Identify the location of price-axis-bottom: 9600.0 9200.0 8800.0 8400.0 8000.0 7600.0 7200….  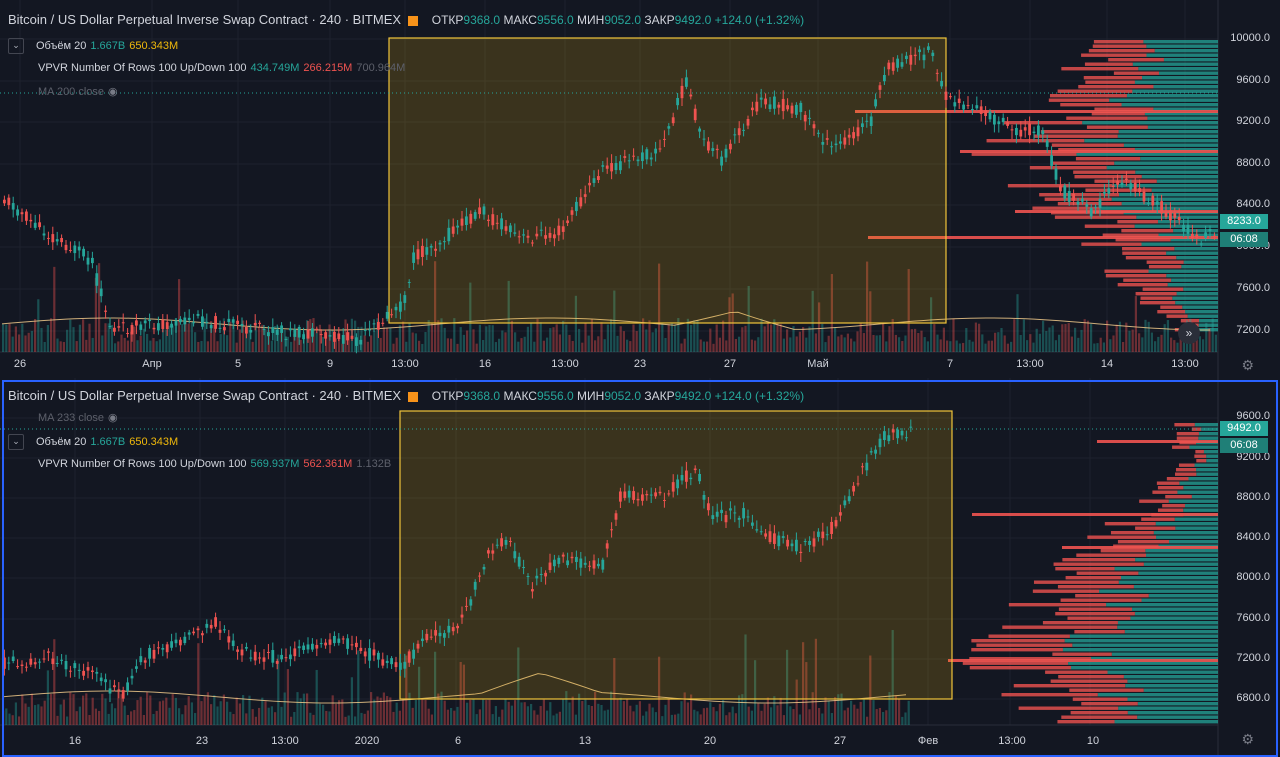
(1250, 554).